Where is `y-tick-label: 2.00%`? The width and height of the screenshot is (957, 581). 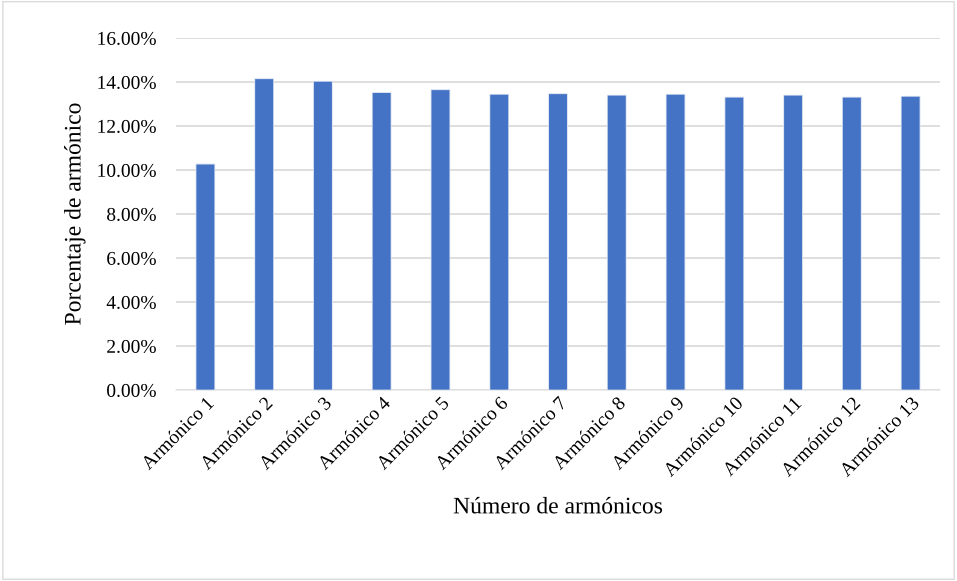
y-tick-label: 2.00% is located at coordinates (131, 347).